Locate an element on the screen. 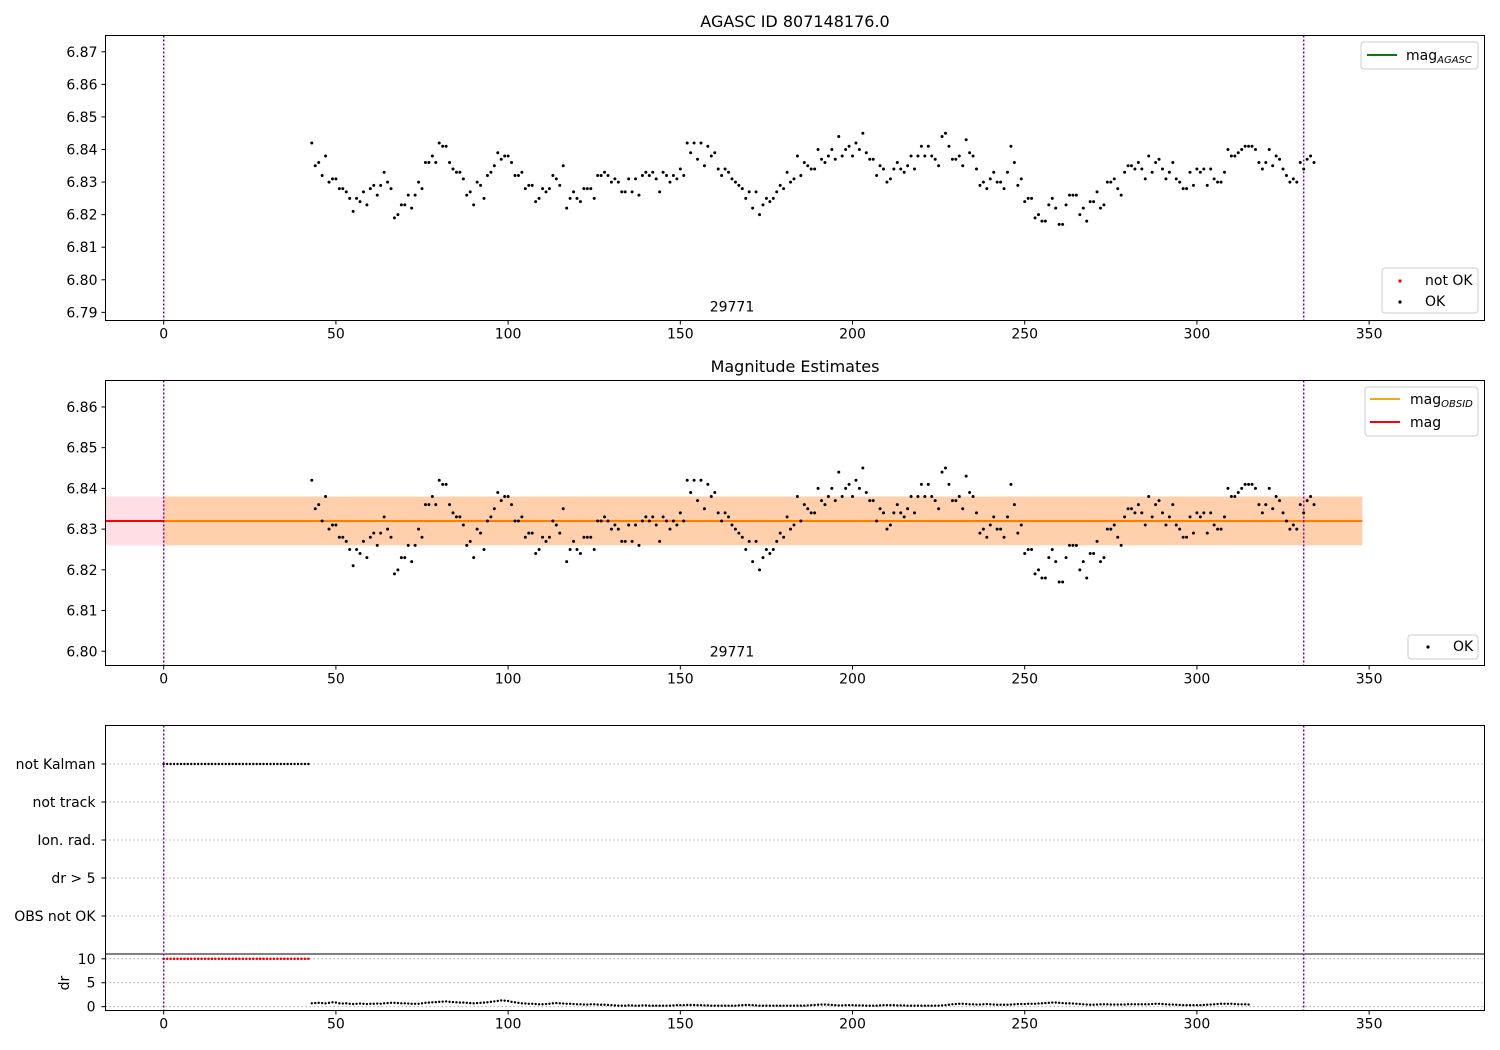 The height and width of the screenshot is (1050, 1500). x-tick-label: 150 is located at coordinates (680, 1025).